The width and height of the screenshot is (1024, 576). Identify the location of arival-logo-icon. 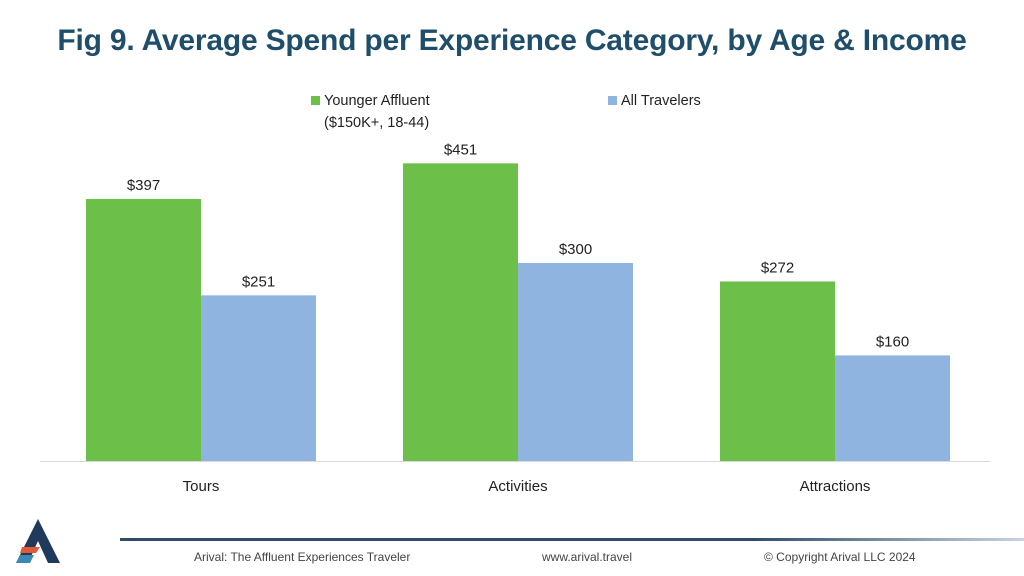
(38, 543).